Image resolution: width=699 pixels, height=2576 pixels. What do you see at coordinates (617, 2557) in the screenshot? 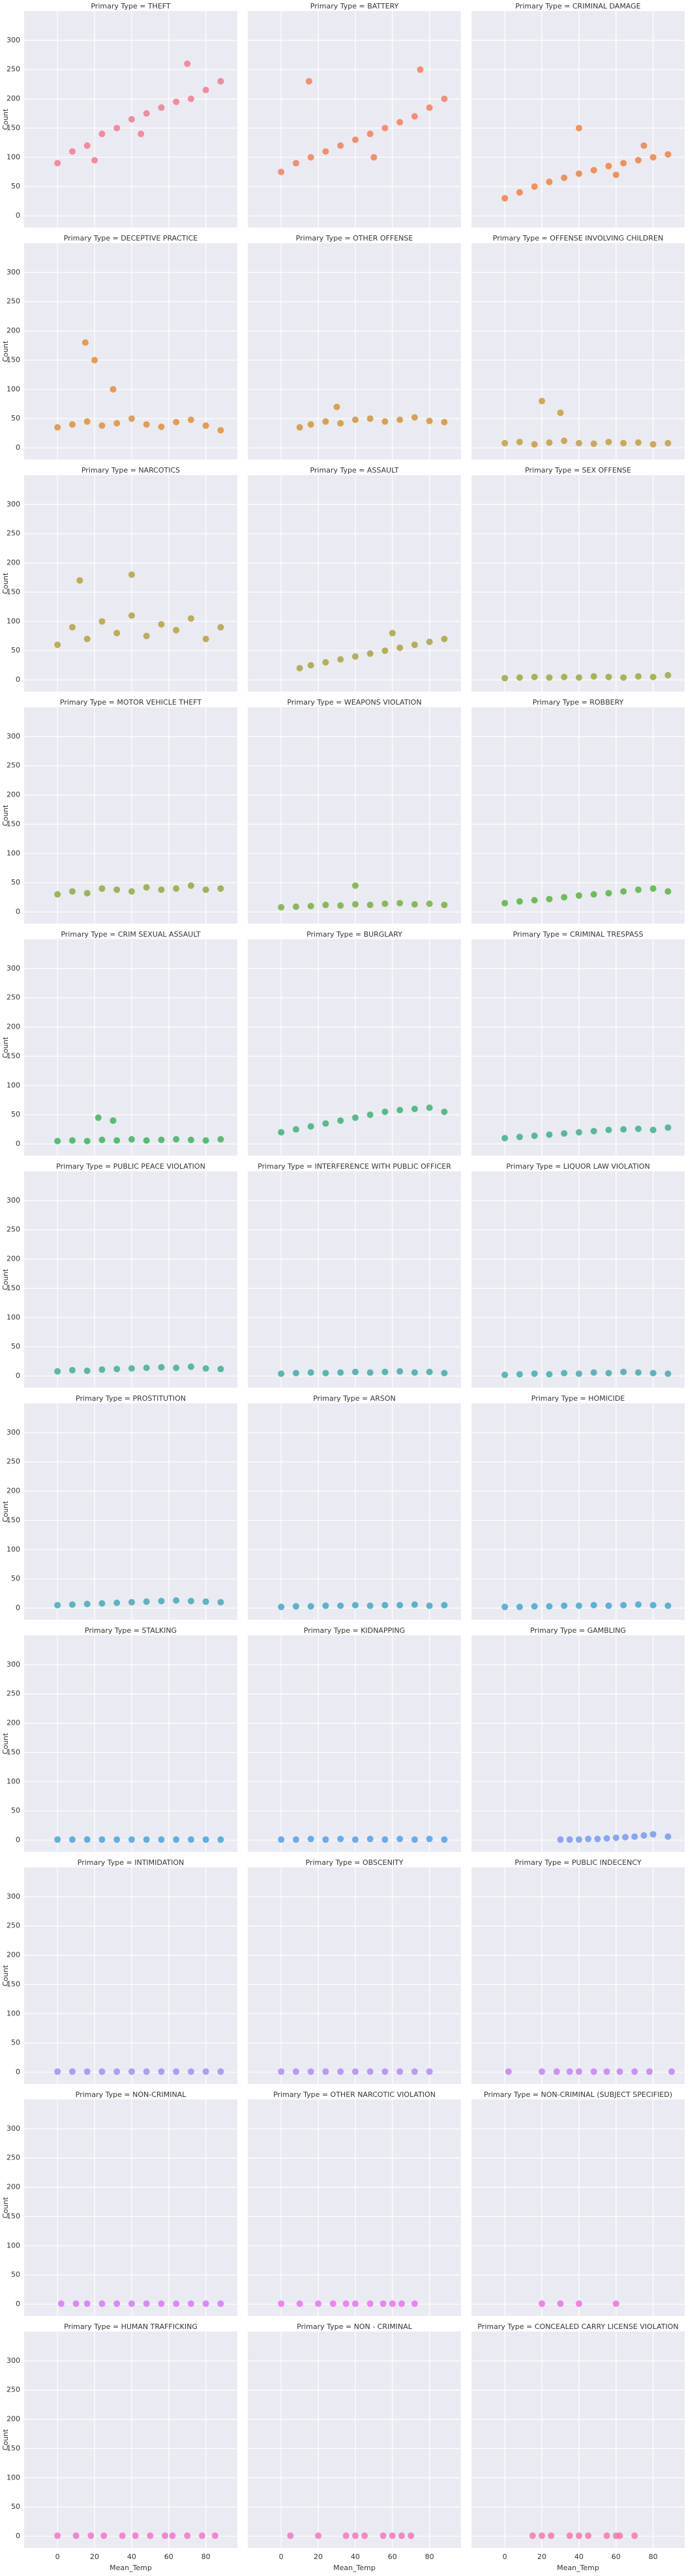
I see `x-tick-label: 60` at bounding box center [617, 2557].